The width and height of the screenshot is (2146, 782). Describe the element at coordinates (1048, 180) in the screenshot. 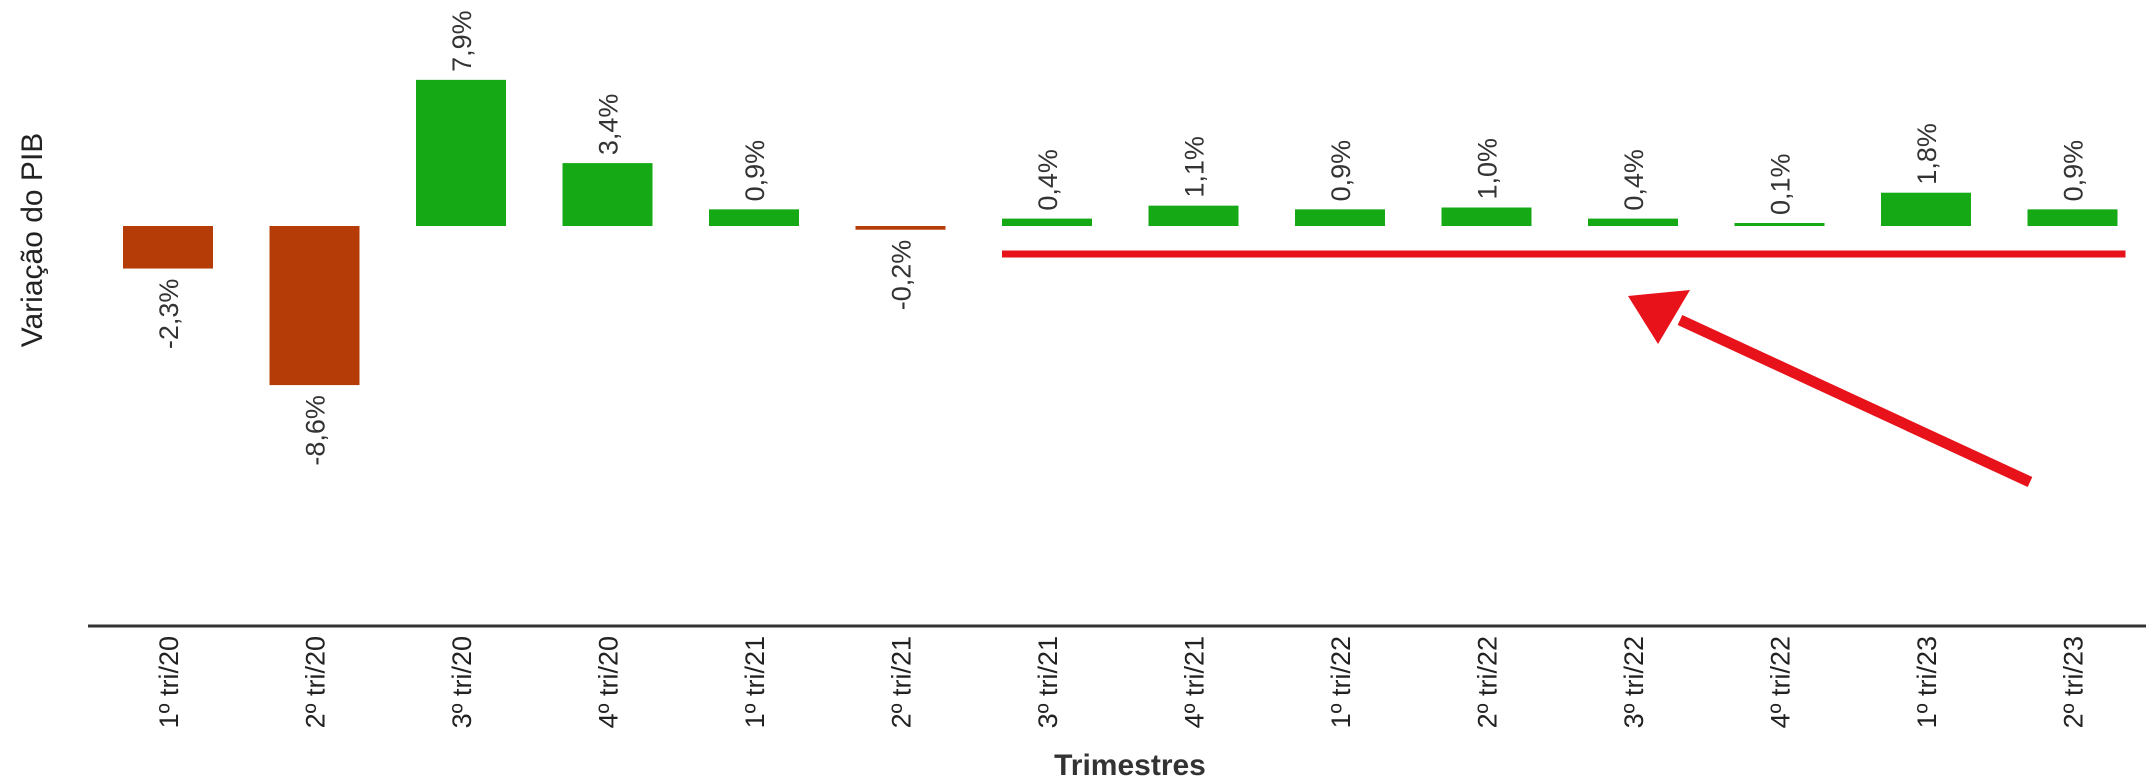

I see `data-label-6: 0,4%` at that location.